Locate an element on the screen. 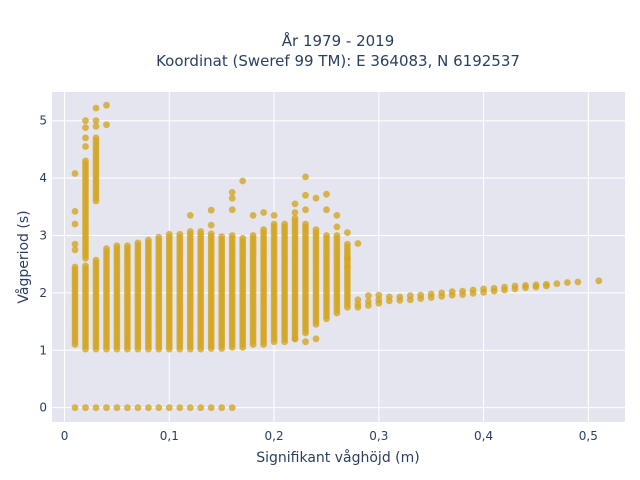 The height and width of the screenshot is (480, 640). x-tick-label: 0,5 is located at coordinates (588, 436).